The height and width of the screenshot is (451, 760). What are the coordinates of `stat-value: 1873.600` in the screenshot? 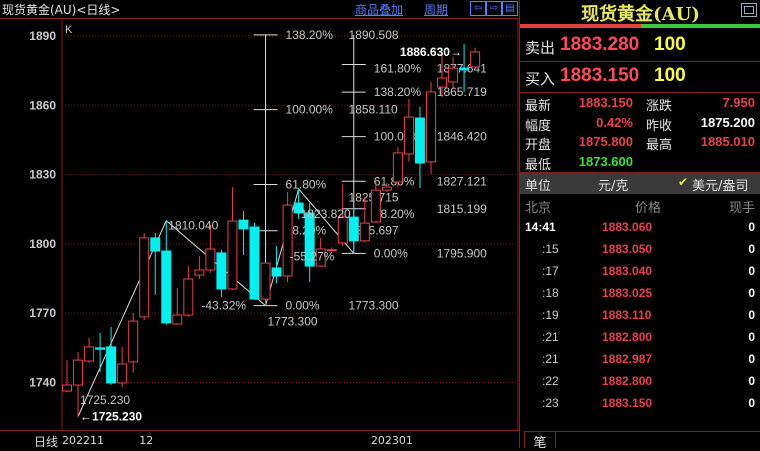 It's located at (606, 161).